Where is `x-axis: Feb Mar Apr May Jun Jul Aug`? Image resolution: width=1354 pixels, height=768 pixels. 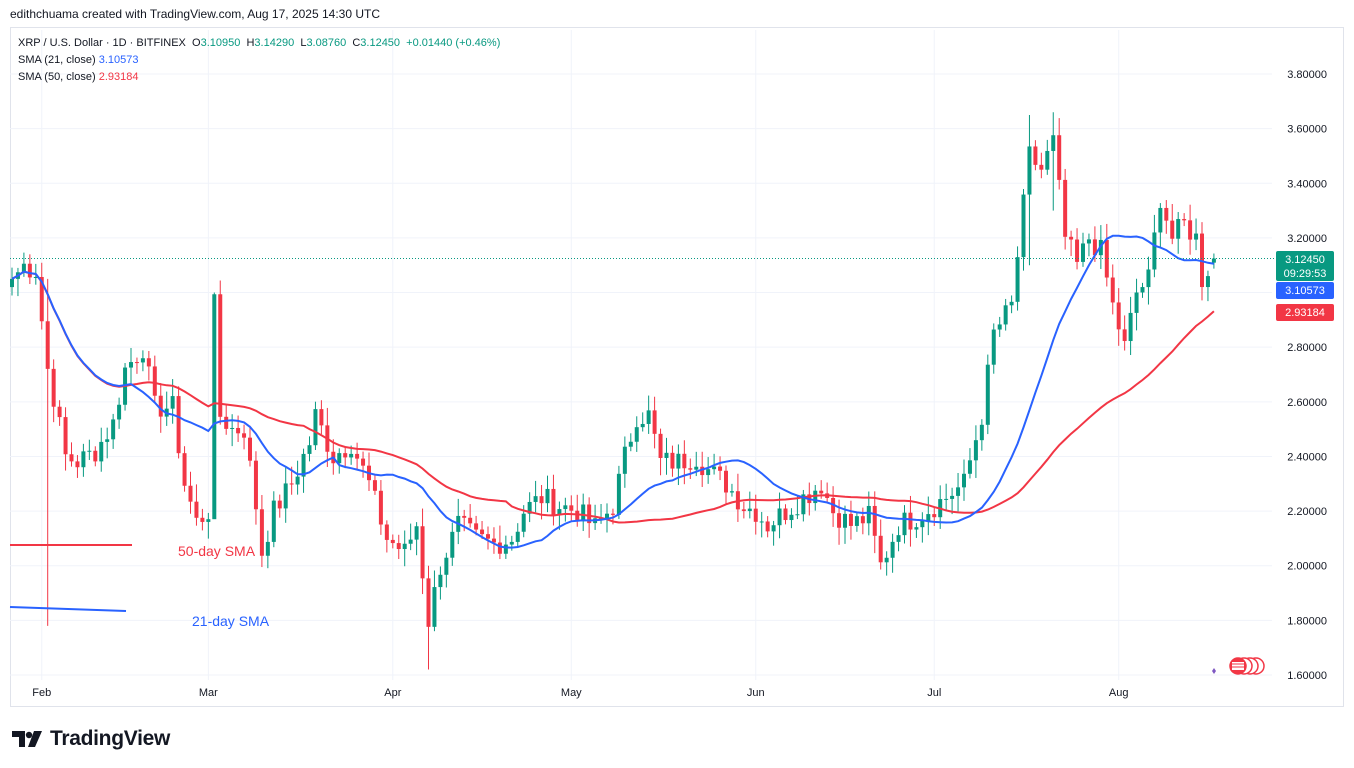
x-axis: Feb Mar Apr May Jun Jul Aug is located at coordinates (580, 693).